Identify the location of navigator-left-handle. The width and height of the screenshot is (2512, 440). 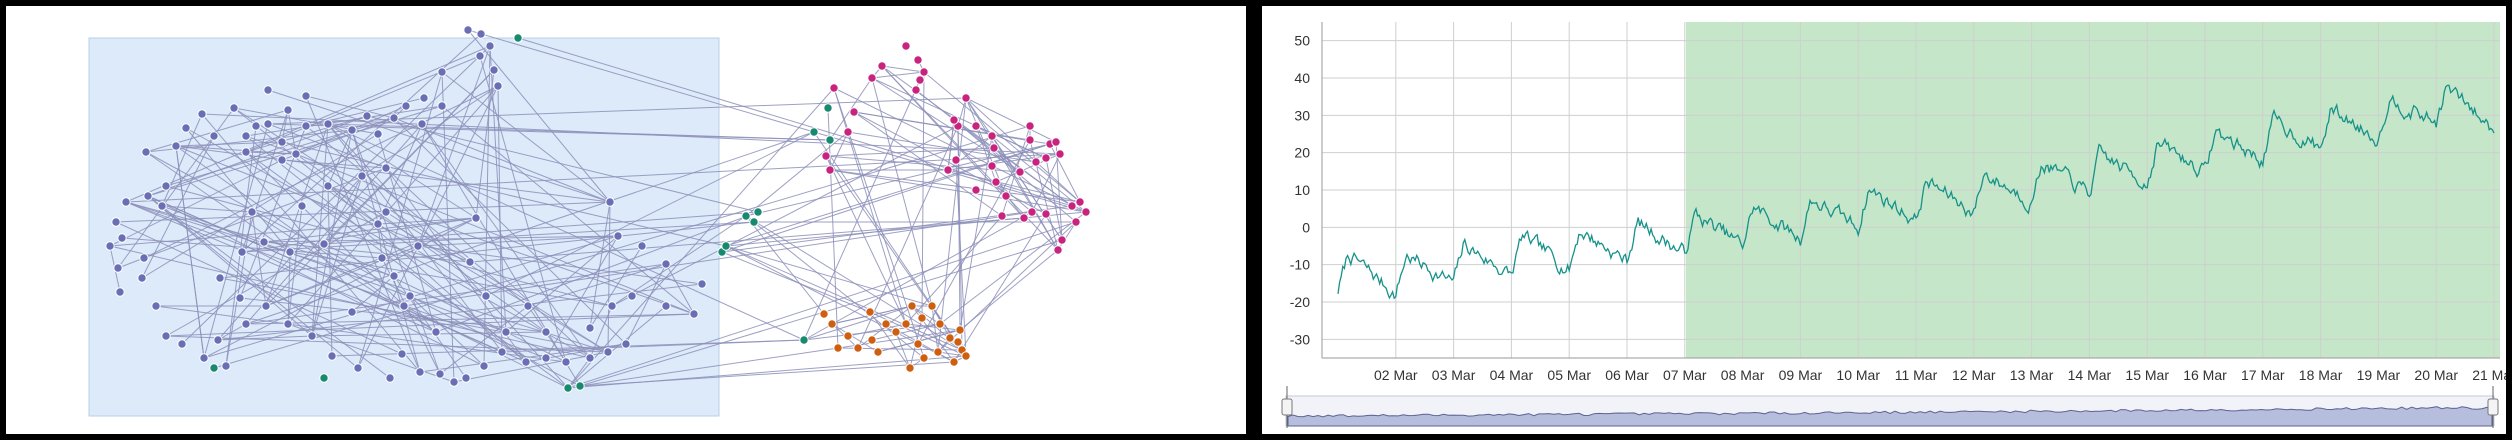
(1287, 407).